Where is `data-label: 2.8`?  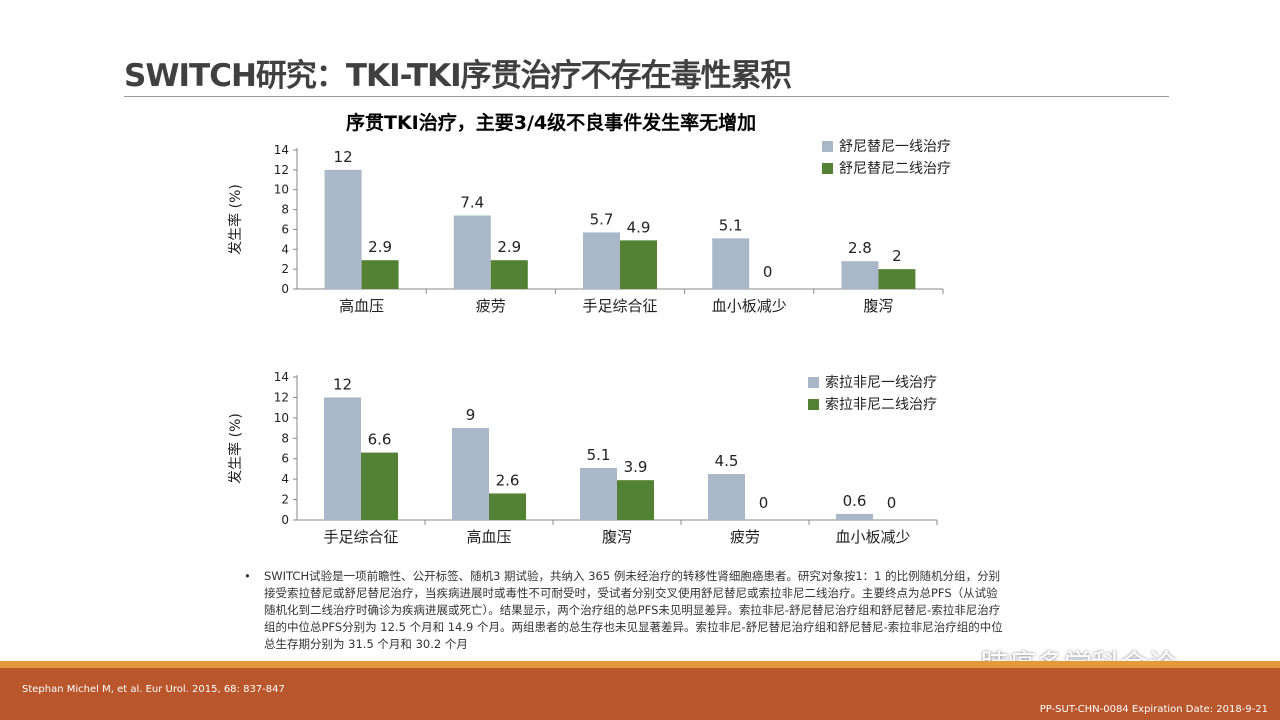
data-label: 2.8 is located at coordinates (860, 248).